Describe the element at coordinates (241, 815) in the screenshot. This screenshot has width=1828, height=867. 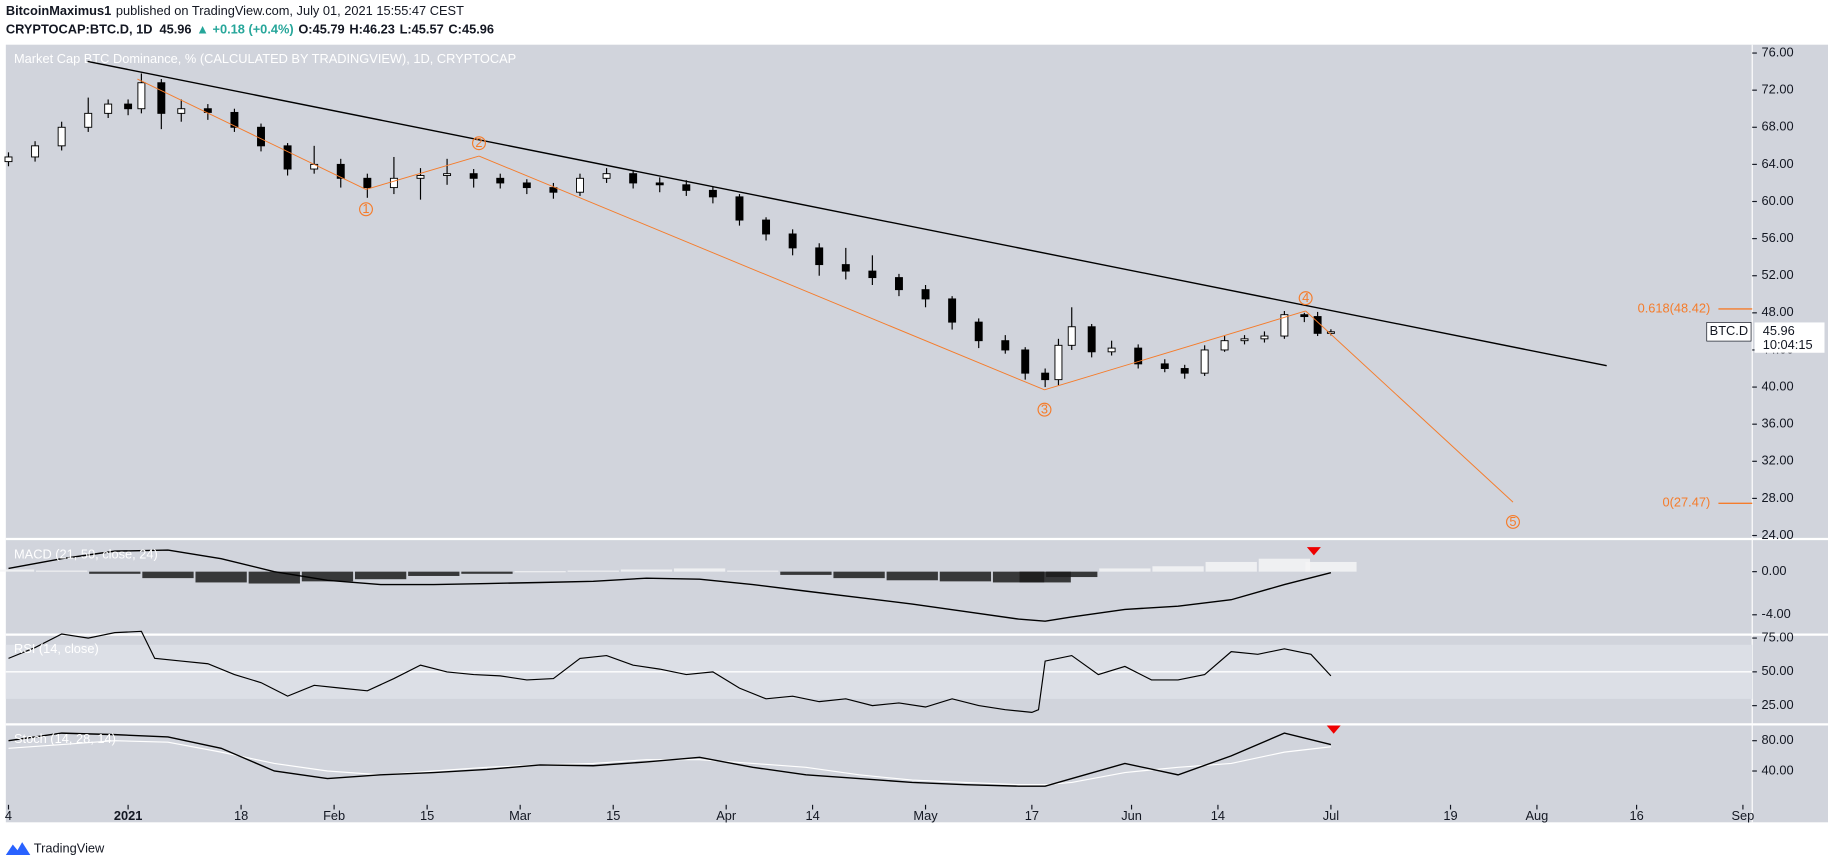
I see `x-tick-label: 18` at that location.